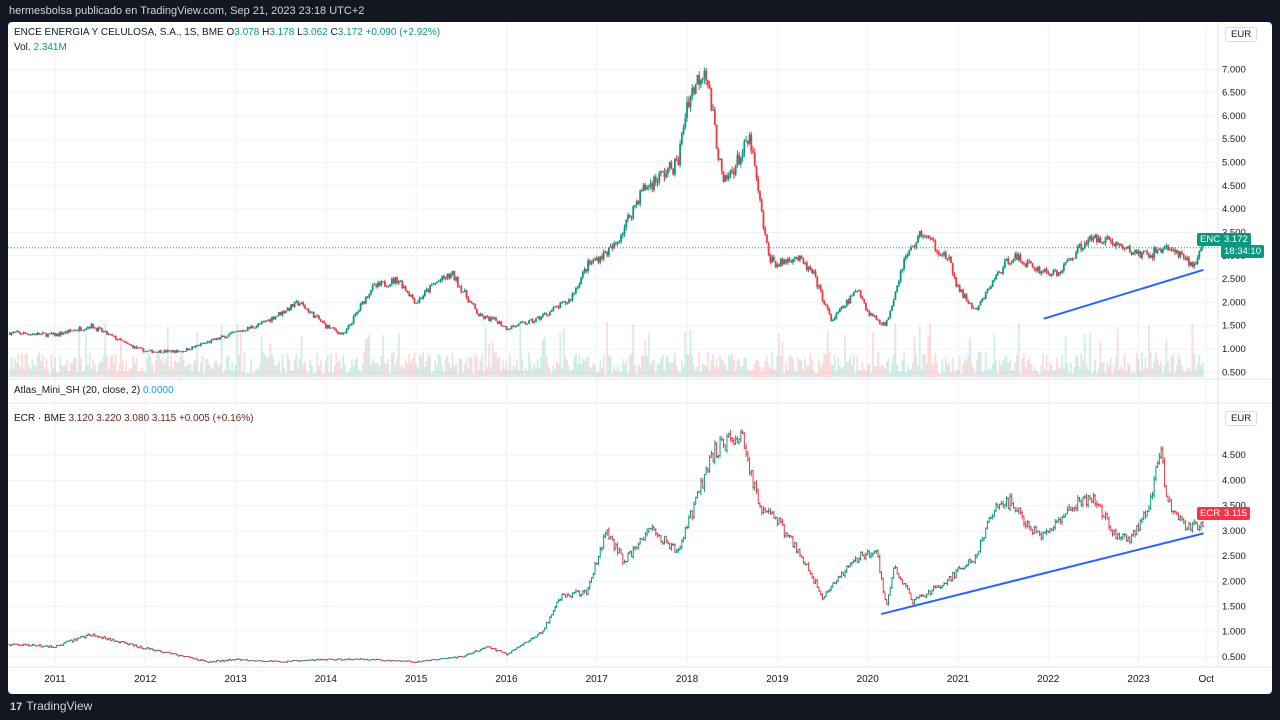 The width and height of the screenshot is (1280, 720). What do you see at coordinates (1123, 294) in the screenshot?
I see `trendline` at bounding box center [1123, 294].